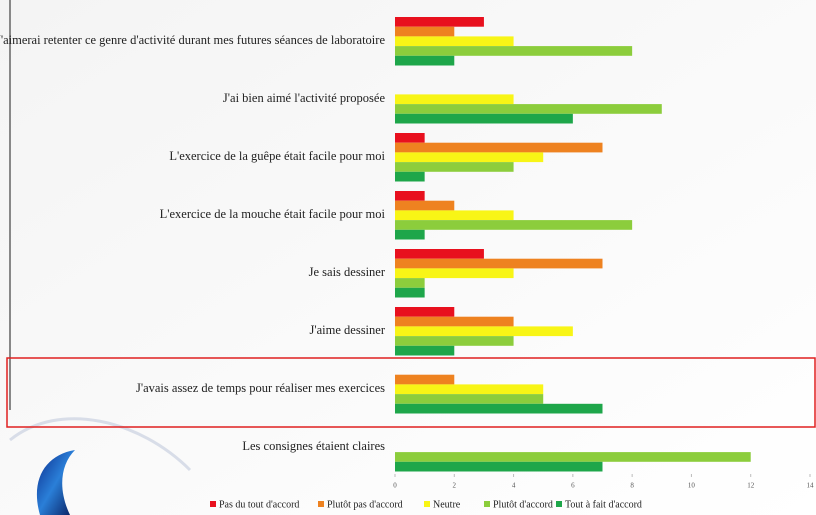 The width and height of the screenshot is (816, 515). What do you see at coordinates (514, 486) in the screenshot?
I see `x-tick-label: 4` at bounding box center [514, 486].